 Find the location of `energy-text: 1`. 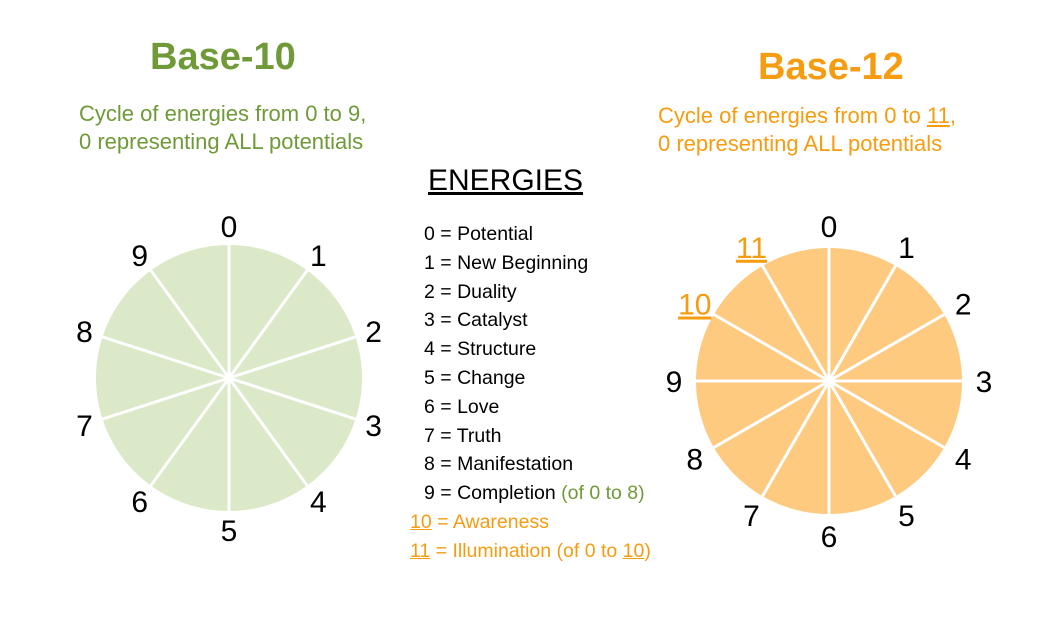

energy-text: 1 is located at coordinates (429, 262).